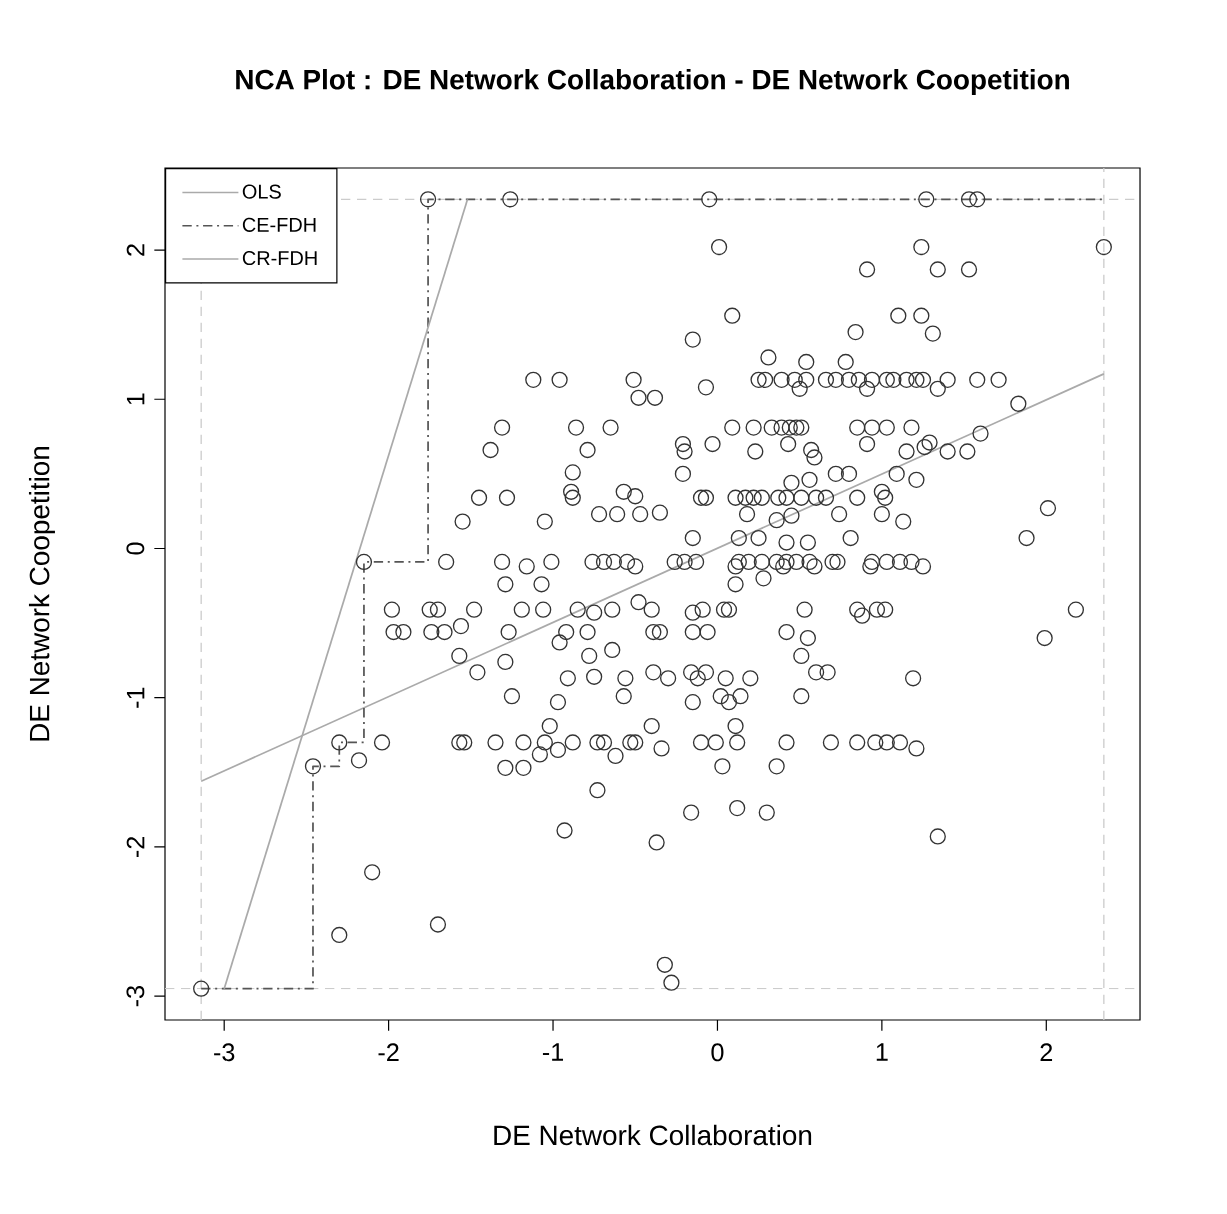 The width and height of the screenshot is (1227, 1214). Describe the element at coordinates (135, 250) in the screenshot. I see `y-tick-label: 2` at that location.